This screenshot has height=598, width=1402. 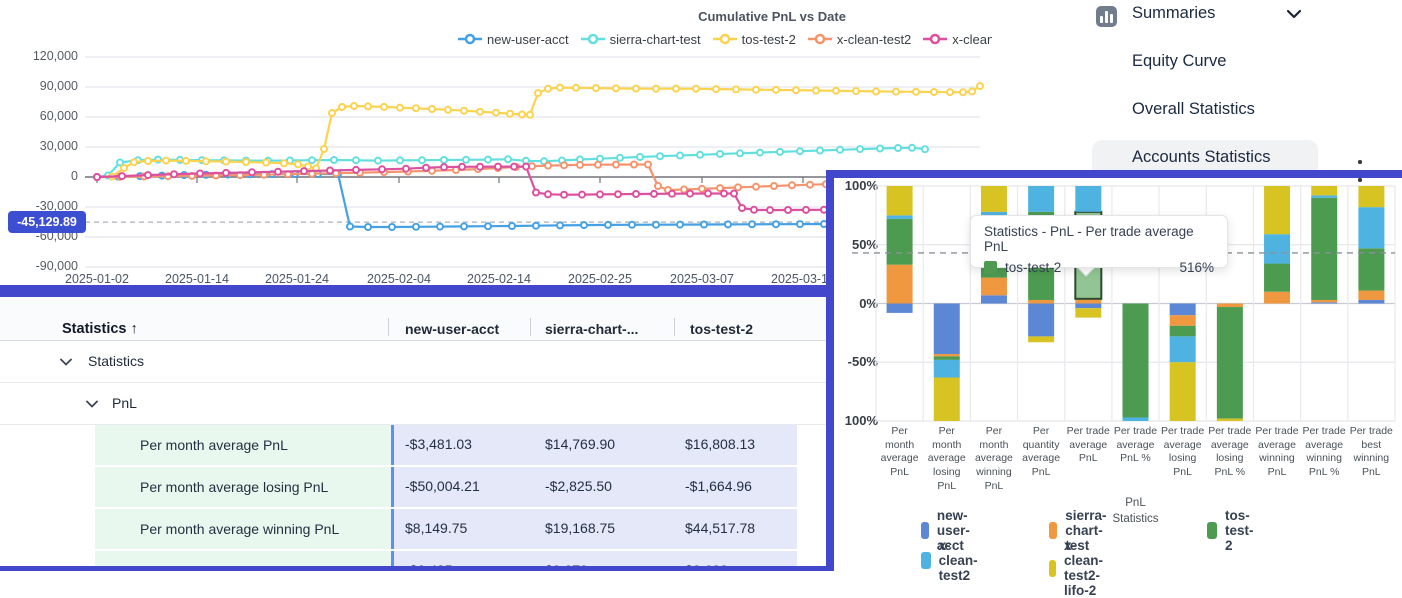 I want to click on sidebar-item-overall-statistics: Overall Statistics, so click(x=1193, y=109).